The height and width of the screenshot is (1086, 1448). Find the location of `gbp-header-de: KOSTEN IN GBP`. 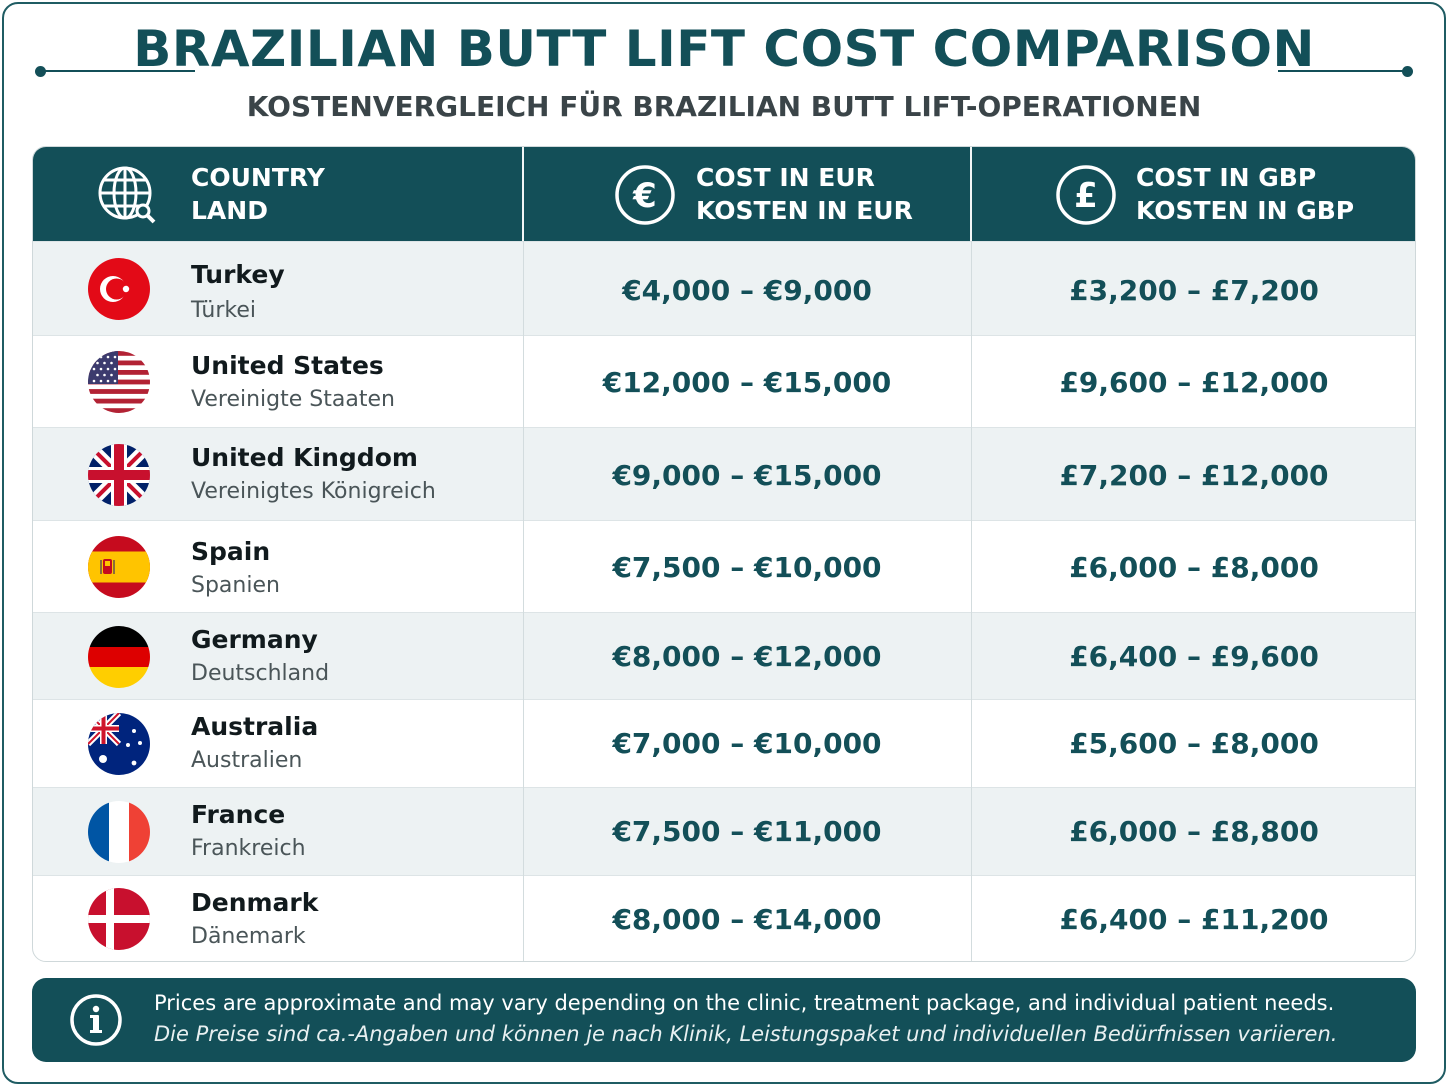

gbp-header-de: KOSTEN IN GBP is located at coordinates (1245, 210).